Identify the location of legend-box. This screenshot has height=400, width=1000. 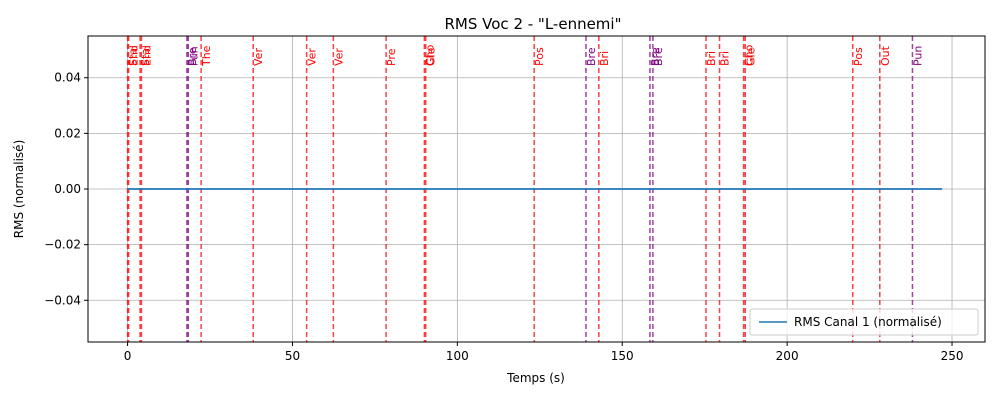
(864, 322).